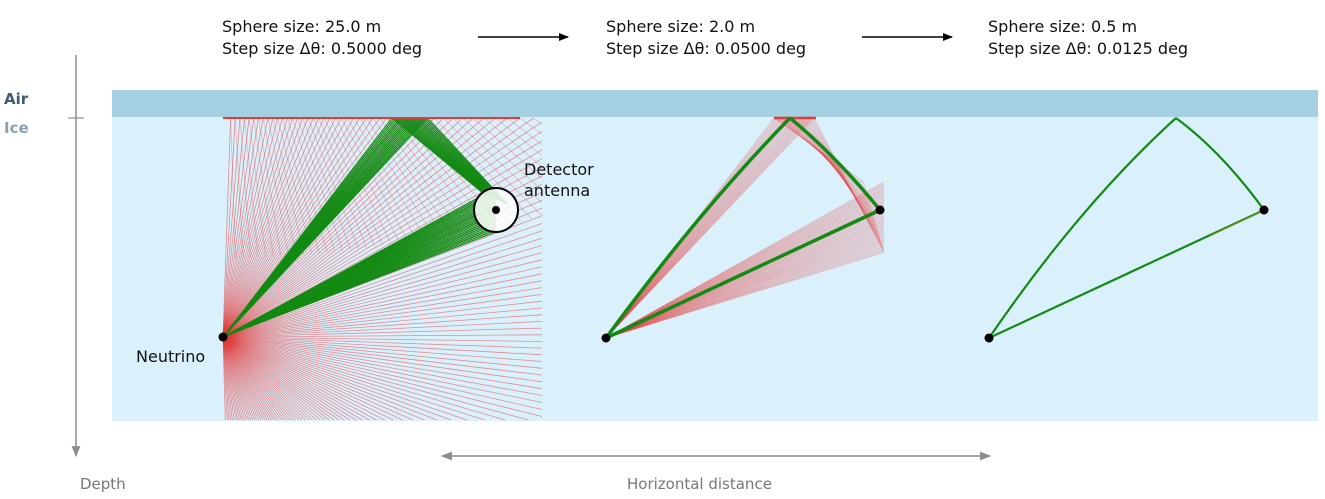 This screenshot has height=499, width=1325. Describe the element at coordinates (557, 190) in the screenshot. I see `detector-label-line2: antenna` at that location.